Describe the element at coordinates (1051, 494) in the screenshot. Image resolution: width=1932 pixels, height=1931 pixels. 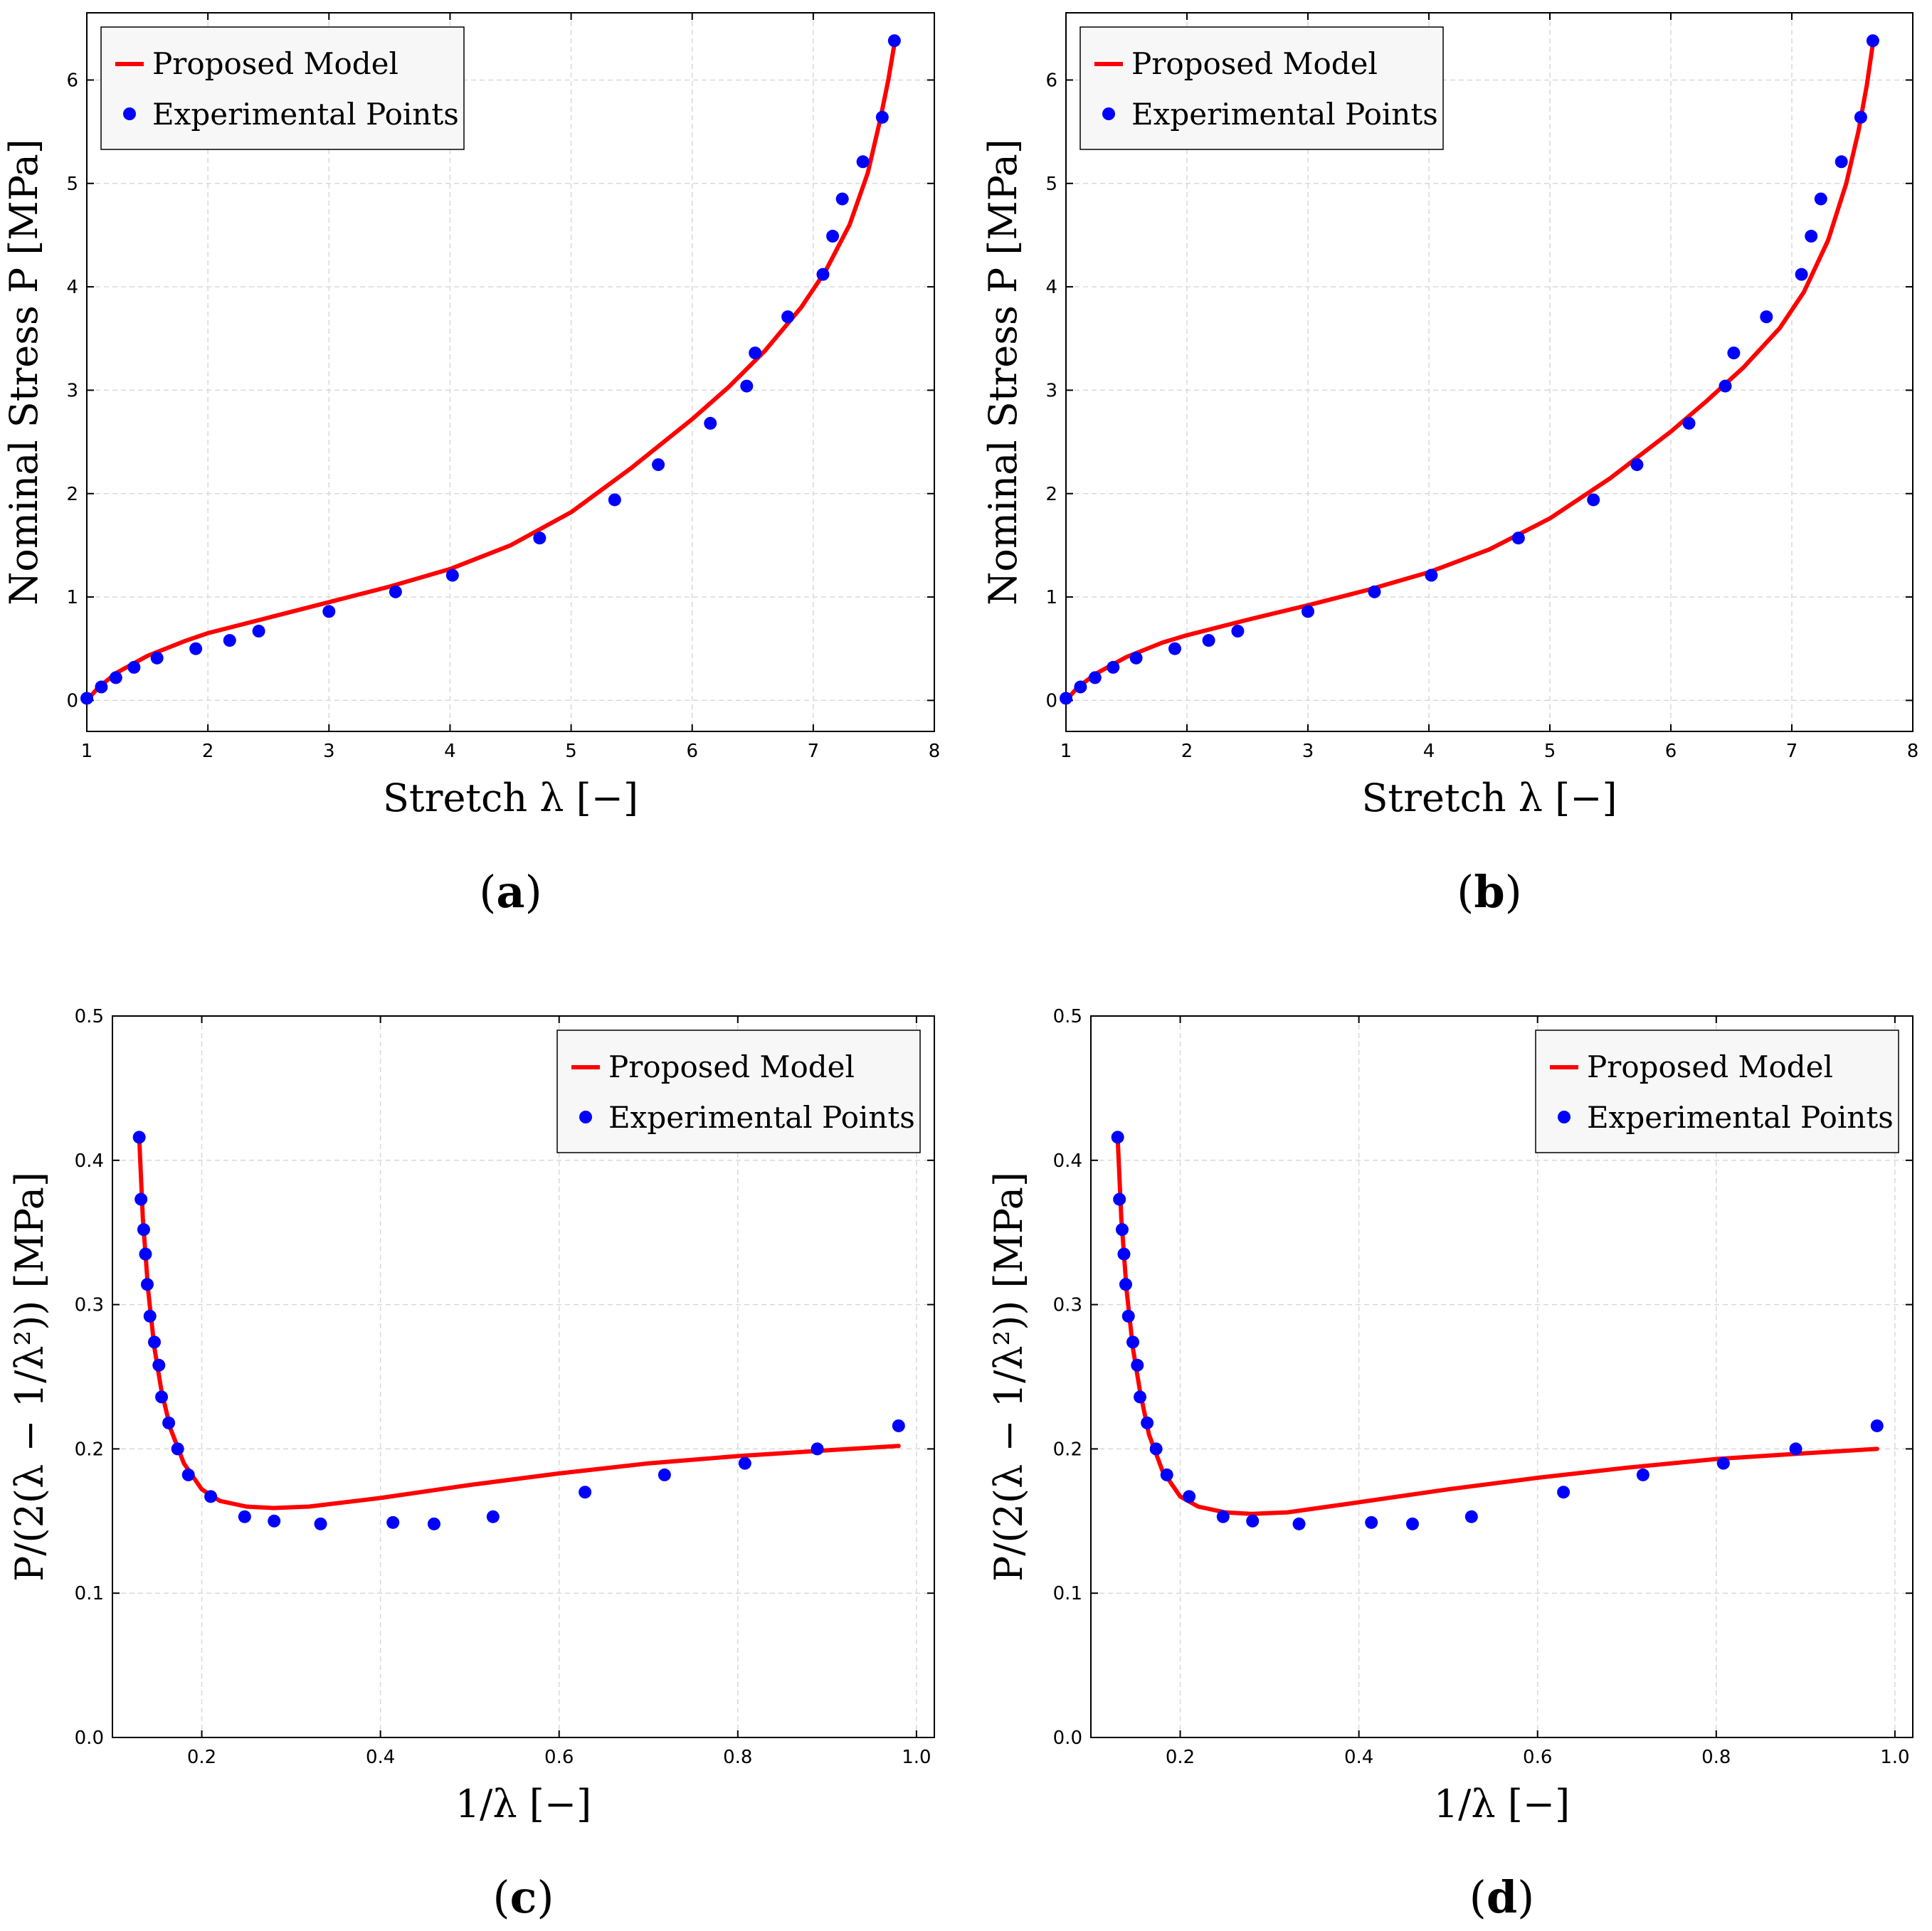
I see `y-tick-label: 2` at that location.